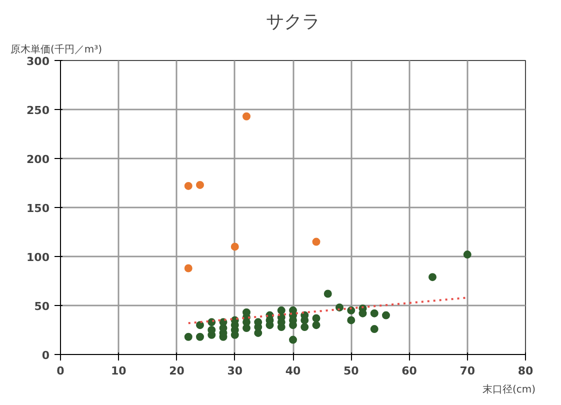  Describe the element at coordinates (38, 208) in the screenshot. I see `y-tick-label: 150` at that location.